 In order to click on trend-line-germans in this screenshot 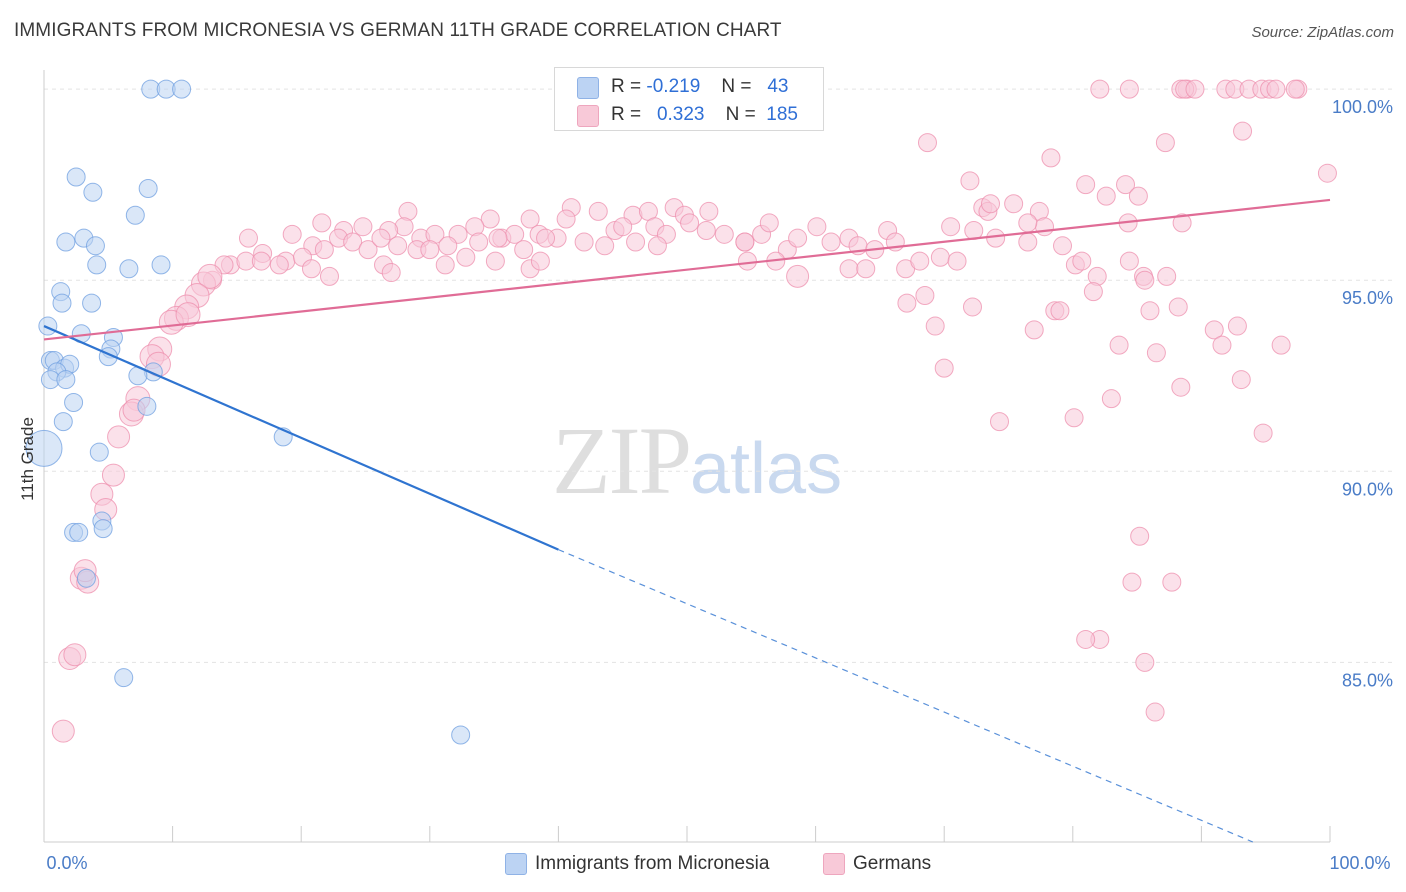, I will do `click(687, 269)`.